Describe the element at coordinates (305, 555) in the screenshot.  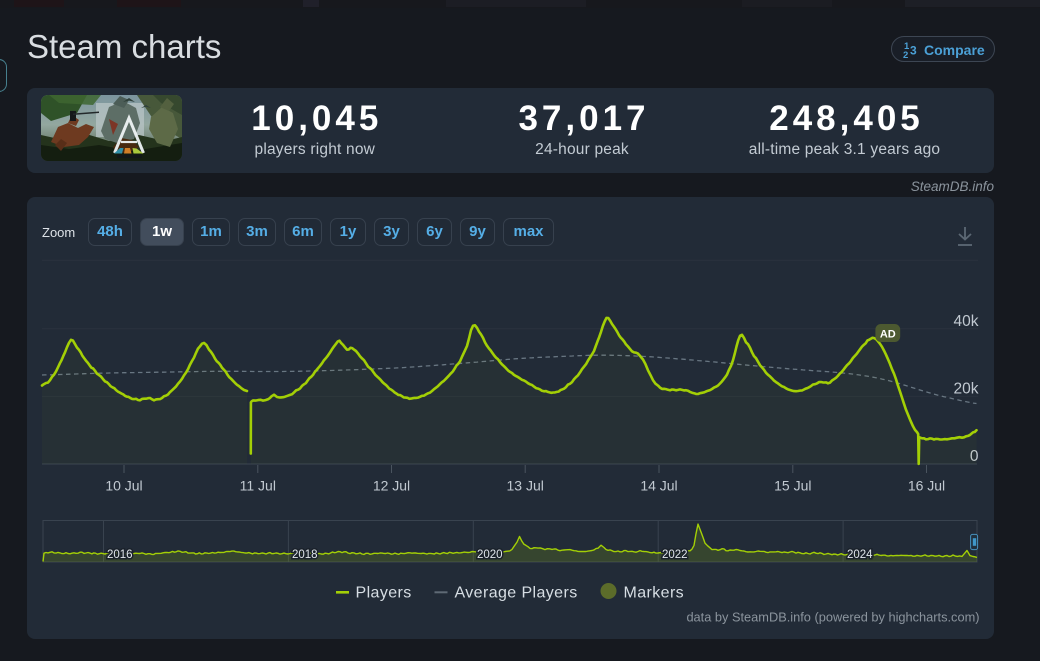
I see `svg-text: 2018` at that location.